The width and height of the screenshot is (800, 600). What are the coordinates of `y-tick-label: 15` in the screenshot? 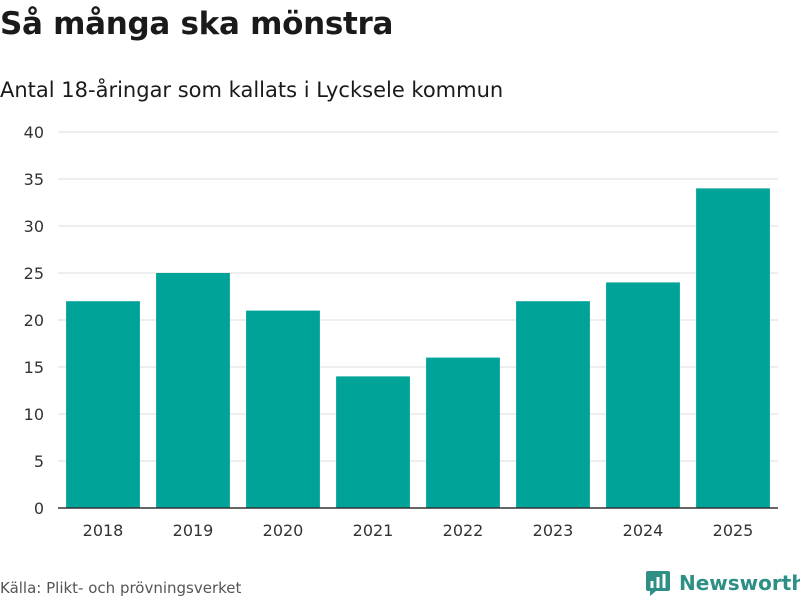 It's located at (34, 367).